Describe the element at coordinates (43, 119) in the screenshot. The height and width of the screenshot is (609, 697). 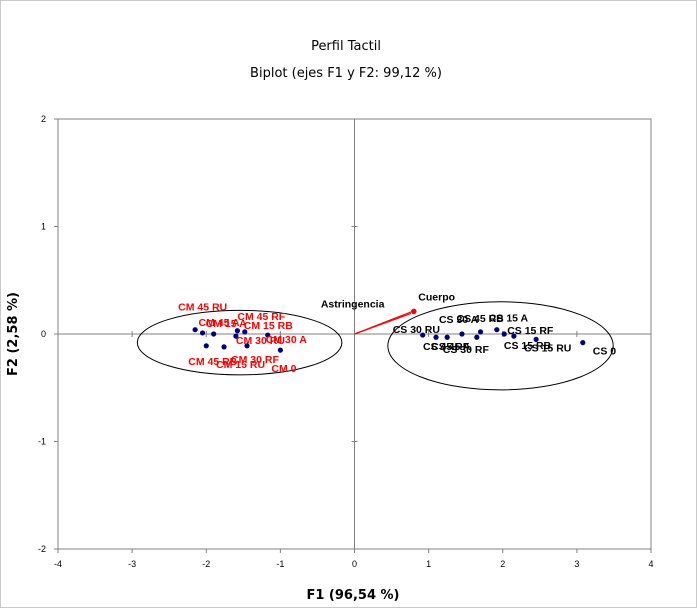
I see `y-tick-label: 2` at that location.